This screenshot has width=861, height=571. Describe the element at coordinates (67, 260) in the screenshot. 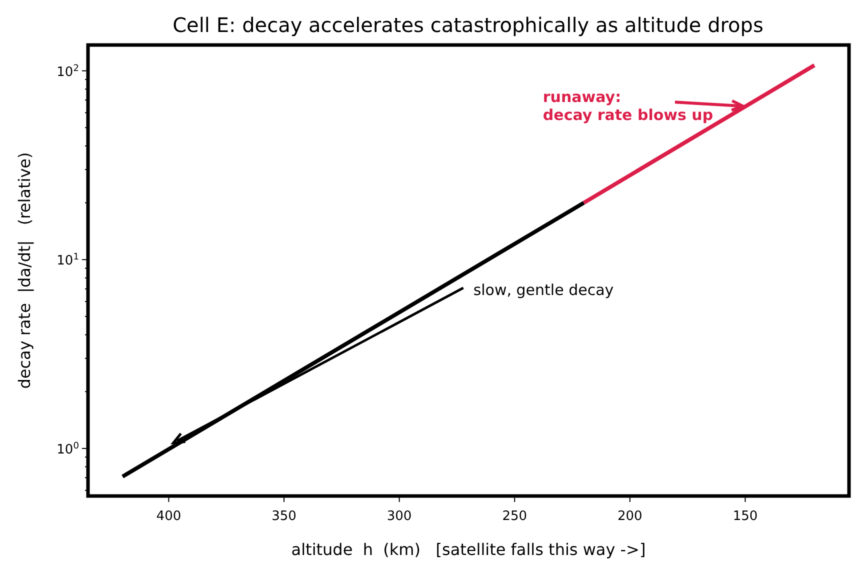

I see `y-tick-label: 10$^{1}$` at that location.